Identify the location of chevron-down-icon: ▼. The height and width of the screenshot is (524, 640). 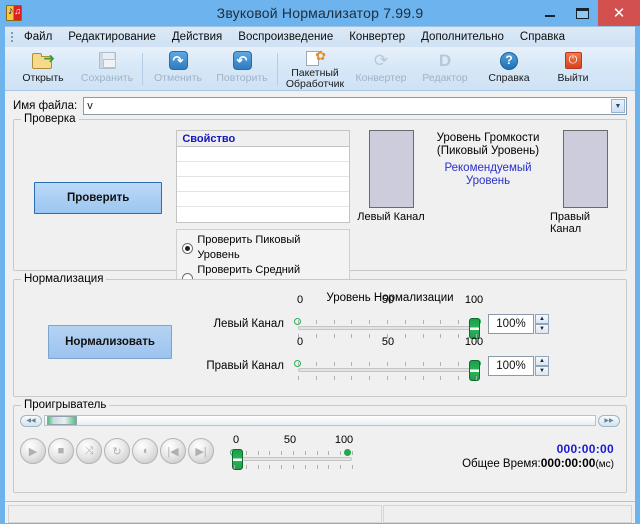
(618, 106).